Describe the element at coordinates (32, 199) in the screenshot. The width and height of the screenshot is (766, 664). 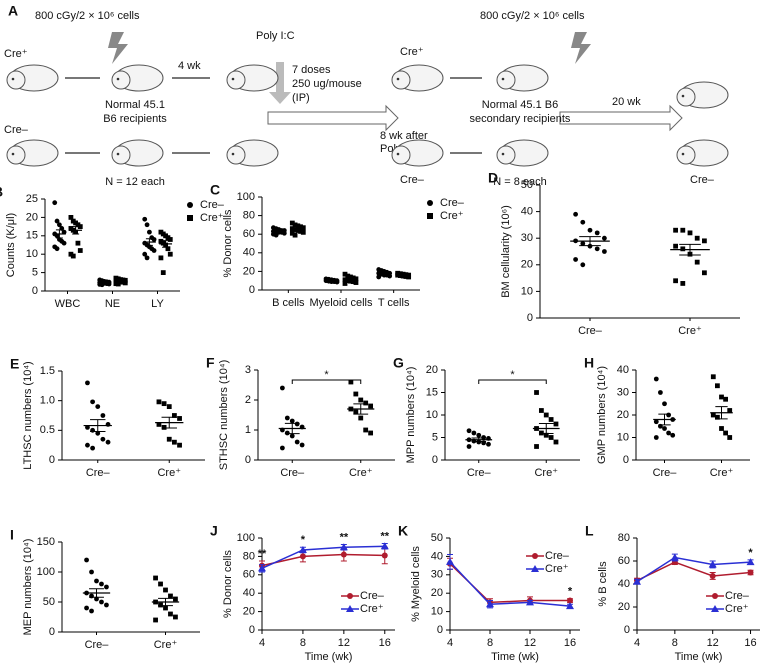
I see `y-tick-label: 25` at that location.